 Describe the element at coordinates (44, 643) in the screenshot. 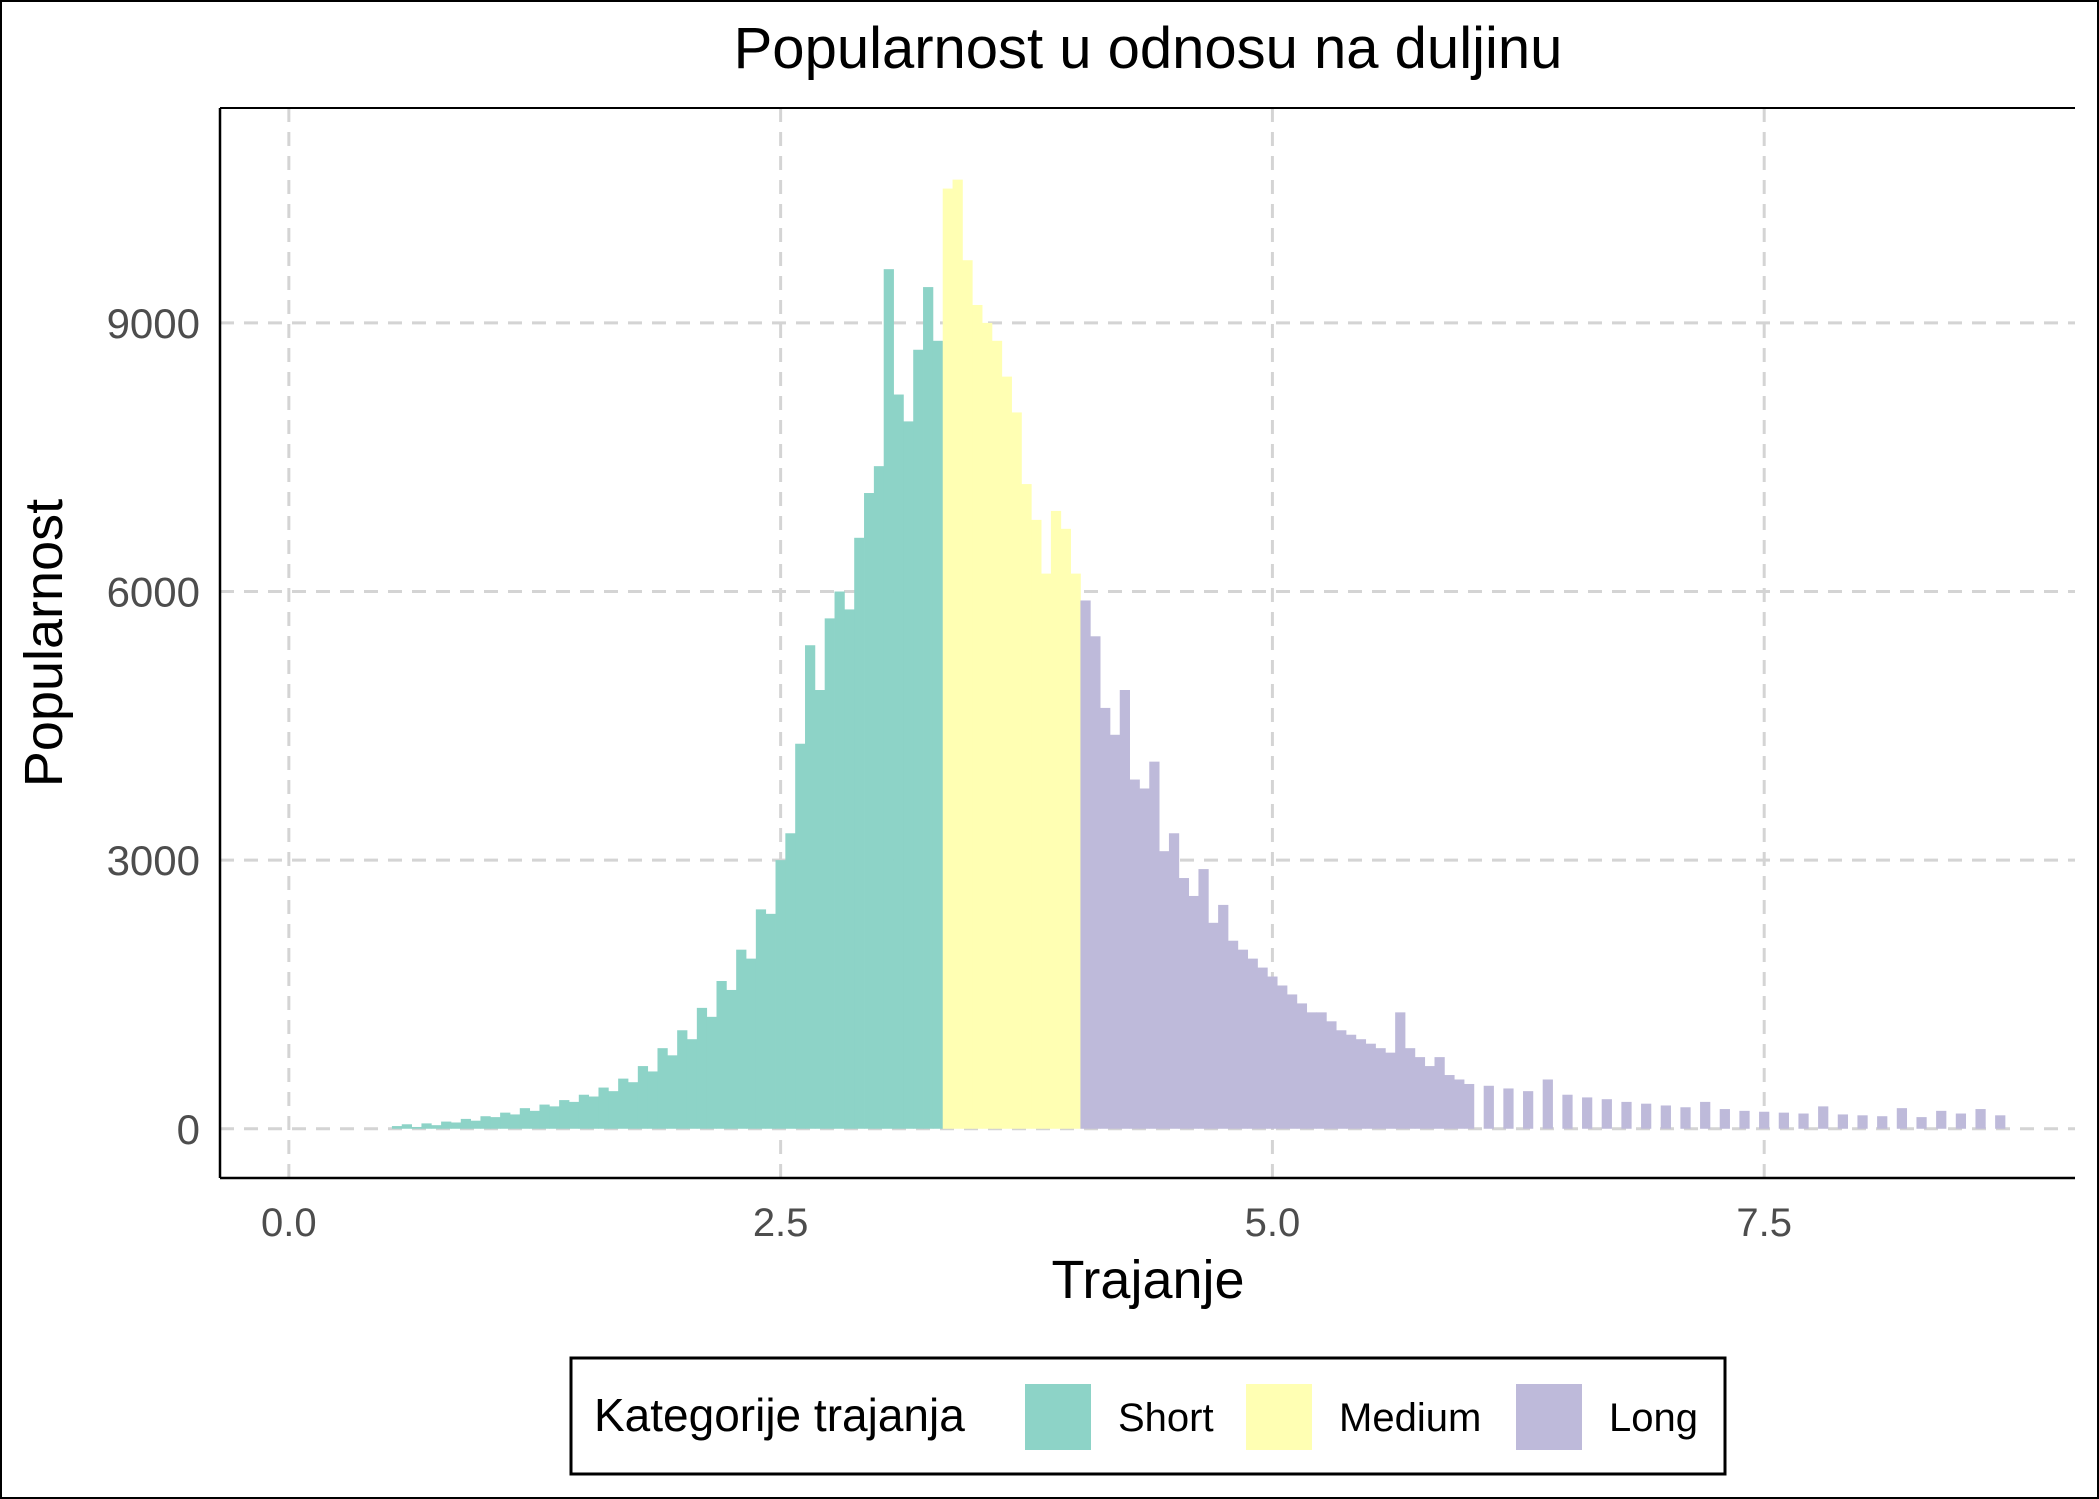

I see `y-axis-label: Popularnost` at that location.